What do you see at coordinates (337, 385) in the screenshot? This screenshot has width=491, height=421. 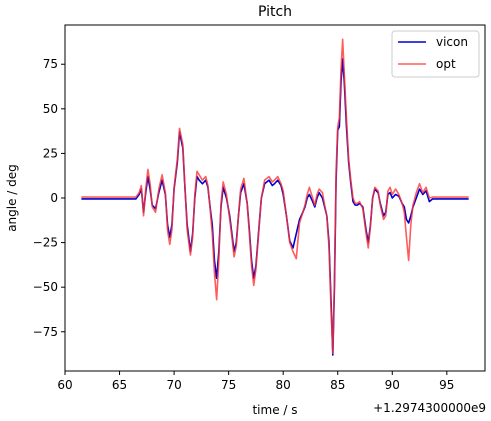 I see `x-tick-label: 85` at bounding box center [337, 385].